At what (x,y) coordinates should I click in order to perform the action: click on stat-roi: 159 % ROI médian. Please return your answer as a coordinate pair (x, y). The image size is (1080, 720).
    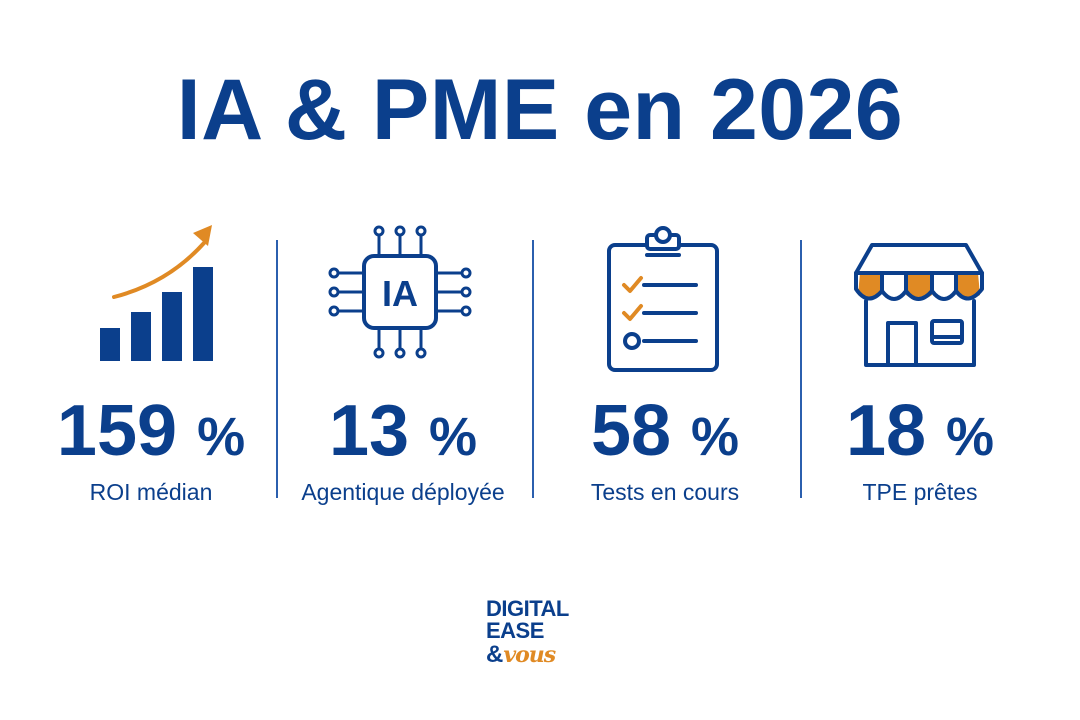
    Looking at the image, I should click on (151, 365).